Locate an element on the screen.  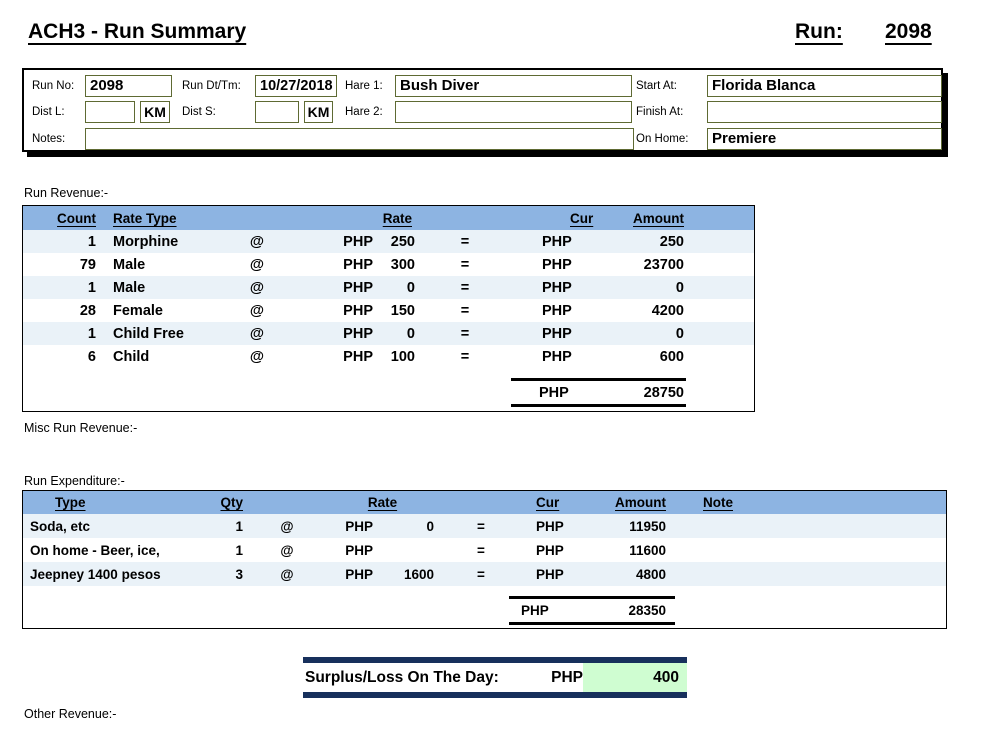
hare2-label: Hare 2: is located at coordinates (364, 112).